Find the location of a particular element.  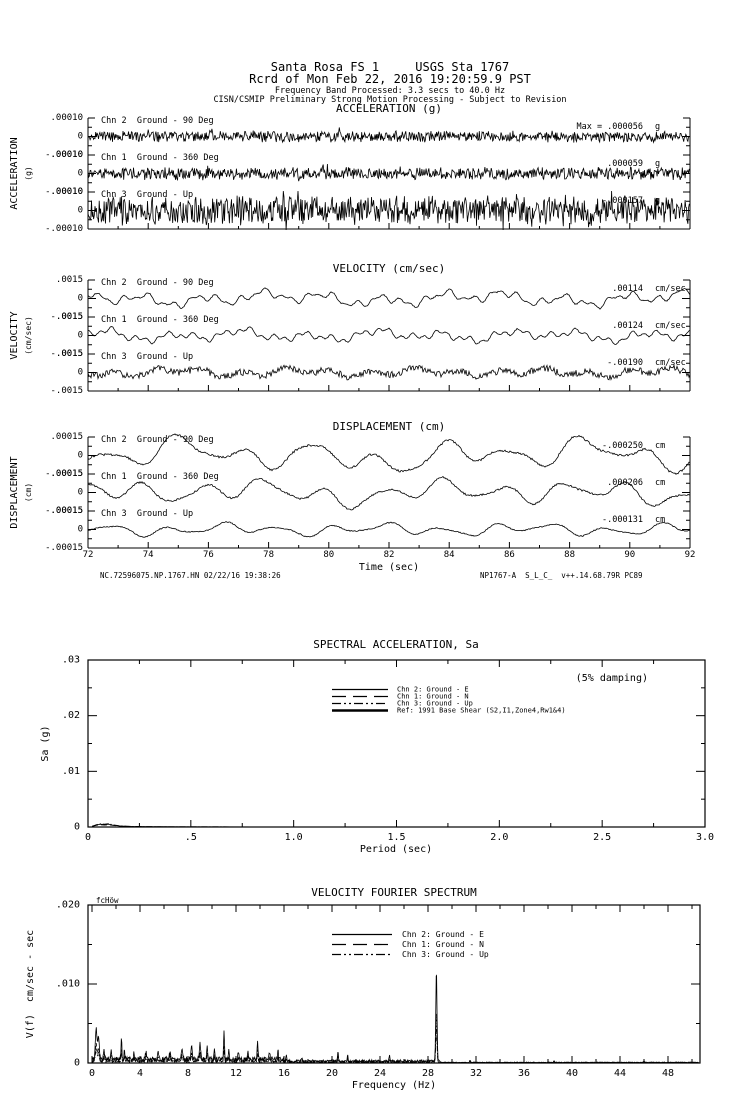

acceleration-title: ACCELERATION (g) is located at coordinates (389, 108).